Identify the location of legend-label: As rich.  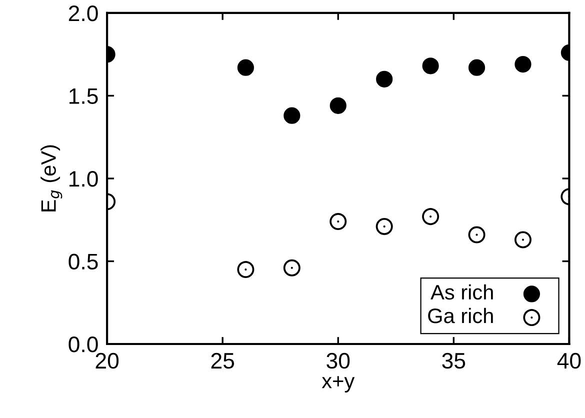
(461, 292).